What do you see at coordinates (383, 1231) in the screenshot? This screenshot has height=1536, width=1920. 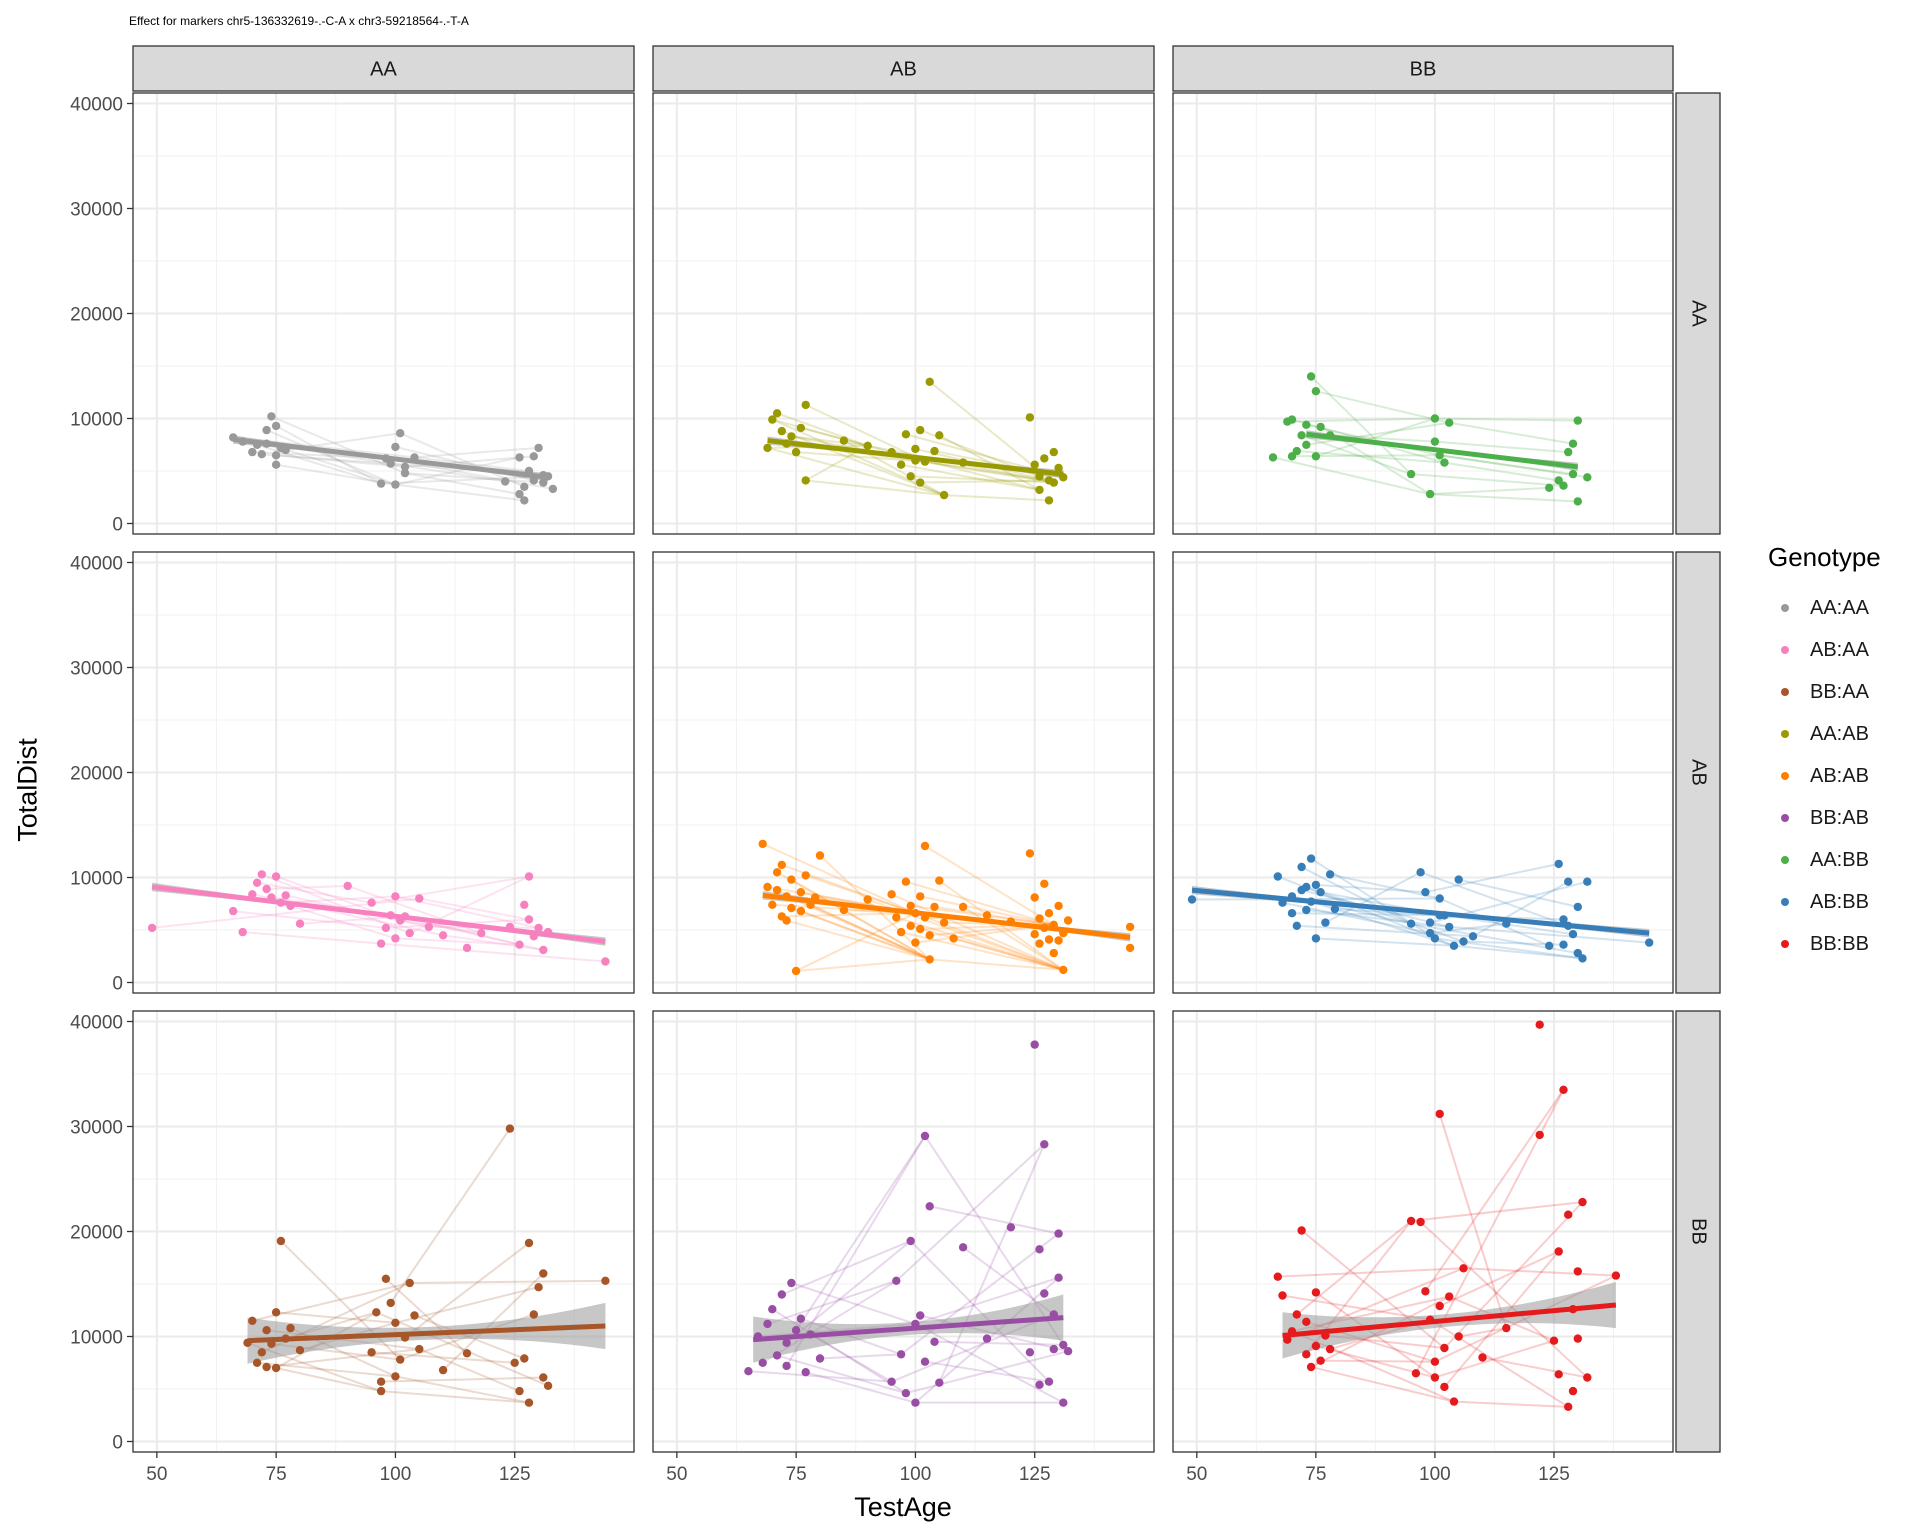 I see `panel-BB-AA` at bounding box center [383, 1231].